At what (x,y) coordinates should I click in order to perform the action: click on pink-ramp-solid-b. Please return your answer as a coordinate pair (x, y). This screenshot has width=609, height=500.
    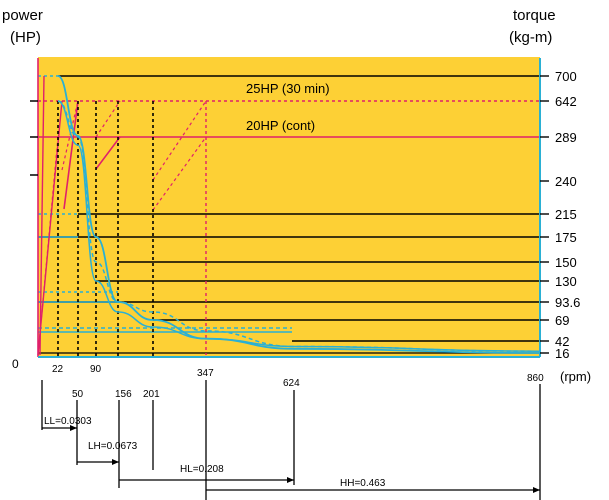
    Looking at the image, I should click on (108, 153).